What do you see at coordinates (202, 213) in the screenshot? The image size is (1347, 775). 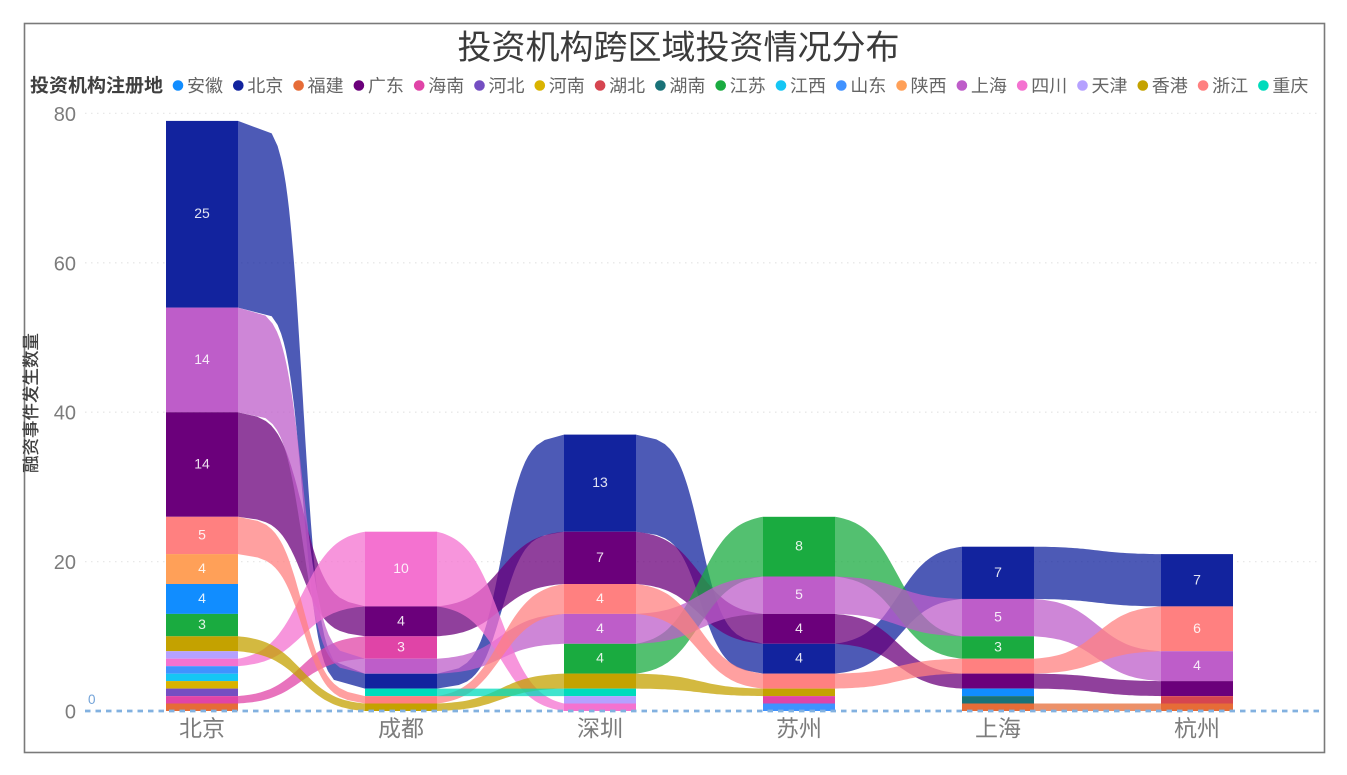 I see `svg-text: 25` at bounding box center [202, 213].